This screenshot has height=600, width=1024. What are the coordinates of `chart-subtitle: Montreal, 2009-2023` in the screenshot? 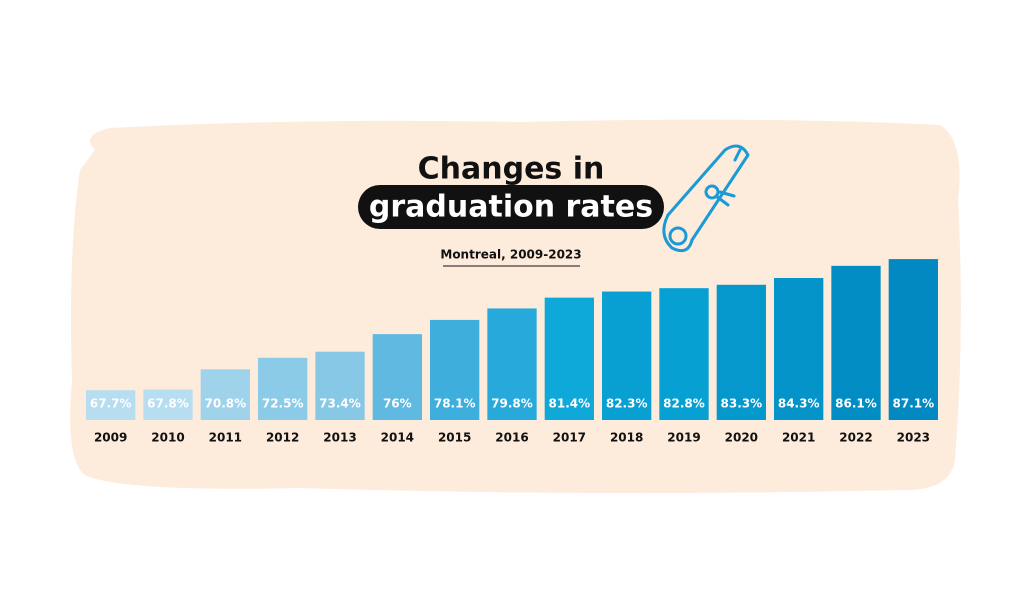 It's located at (510, 255).